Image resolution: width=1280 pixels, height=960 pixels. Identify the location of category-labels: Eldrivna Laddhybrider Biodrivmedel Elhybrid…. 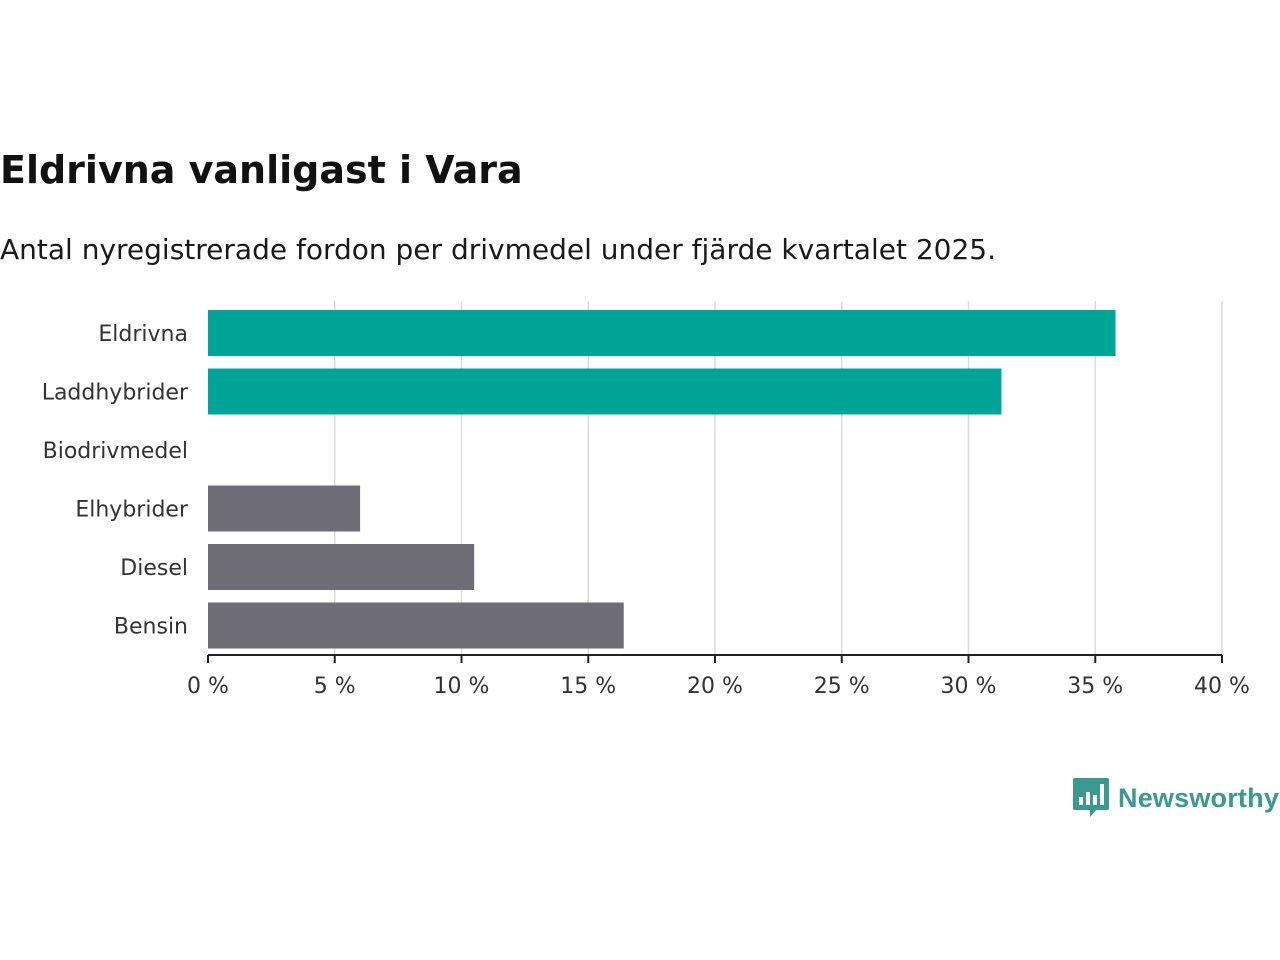
(115, 481).